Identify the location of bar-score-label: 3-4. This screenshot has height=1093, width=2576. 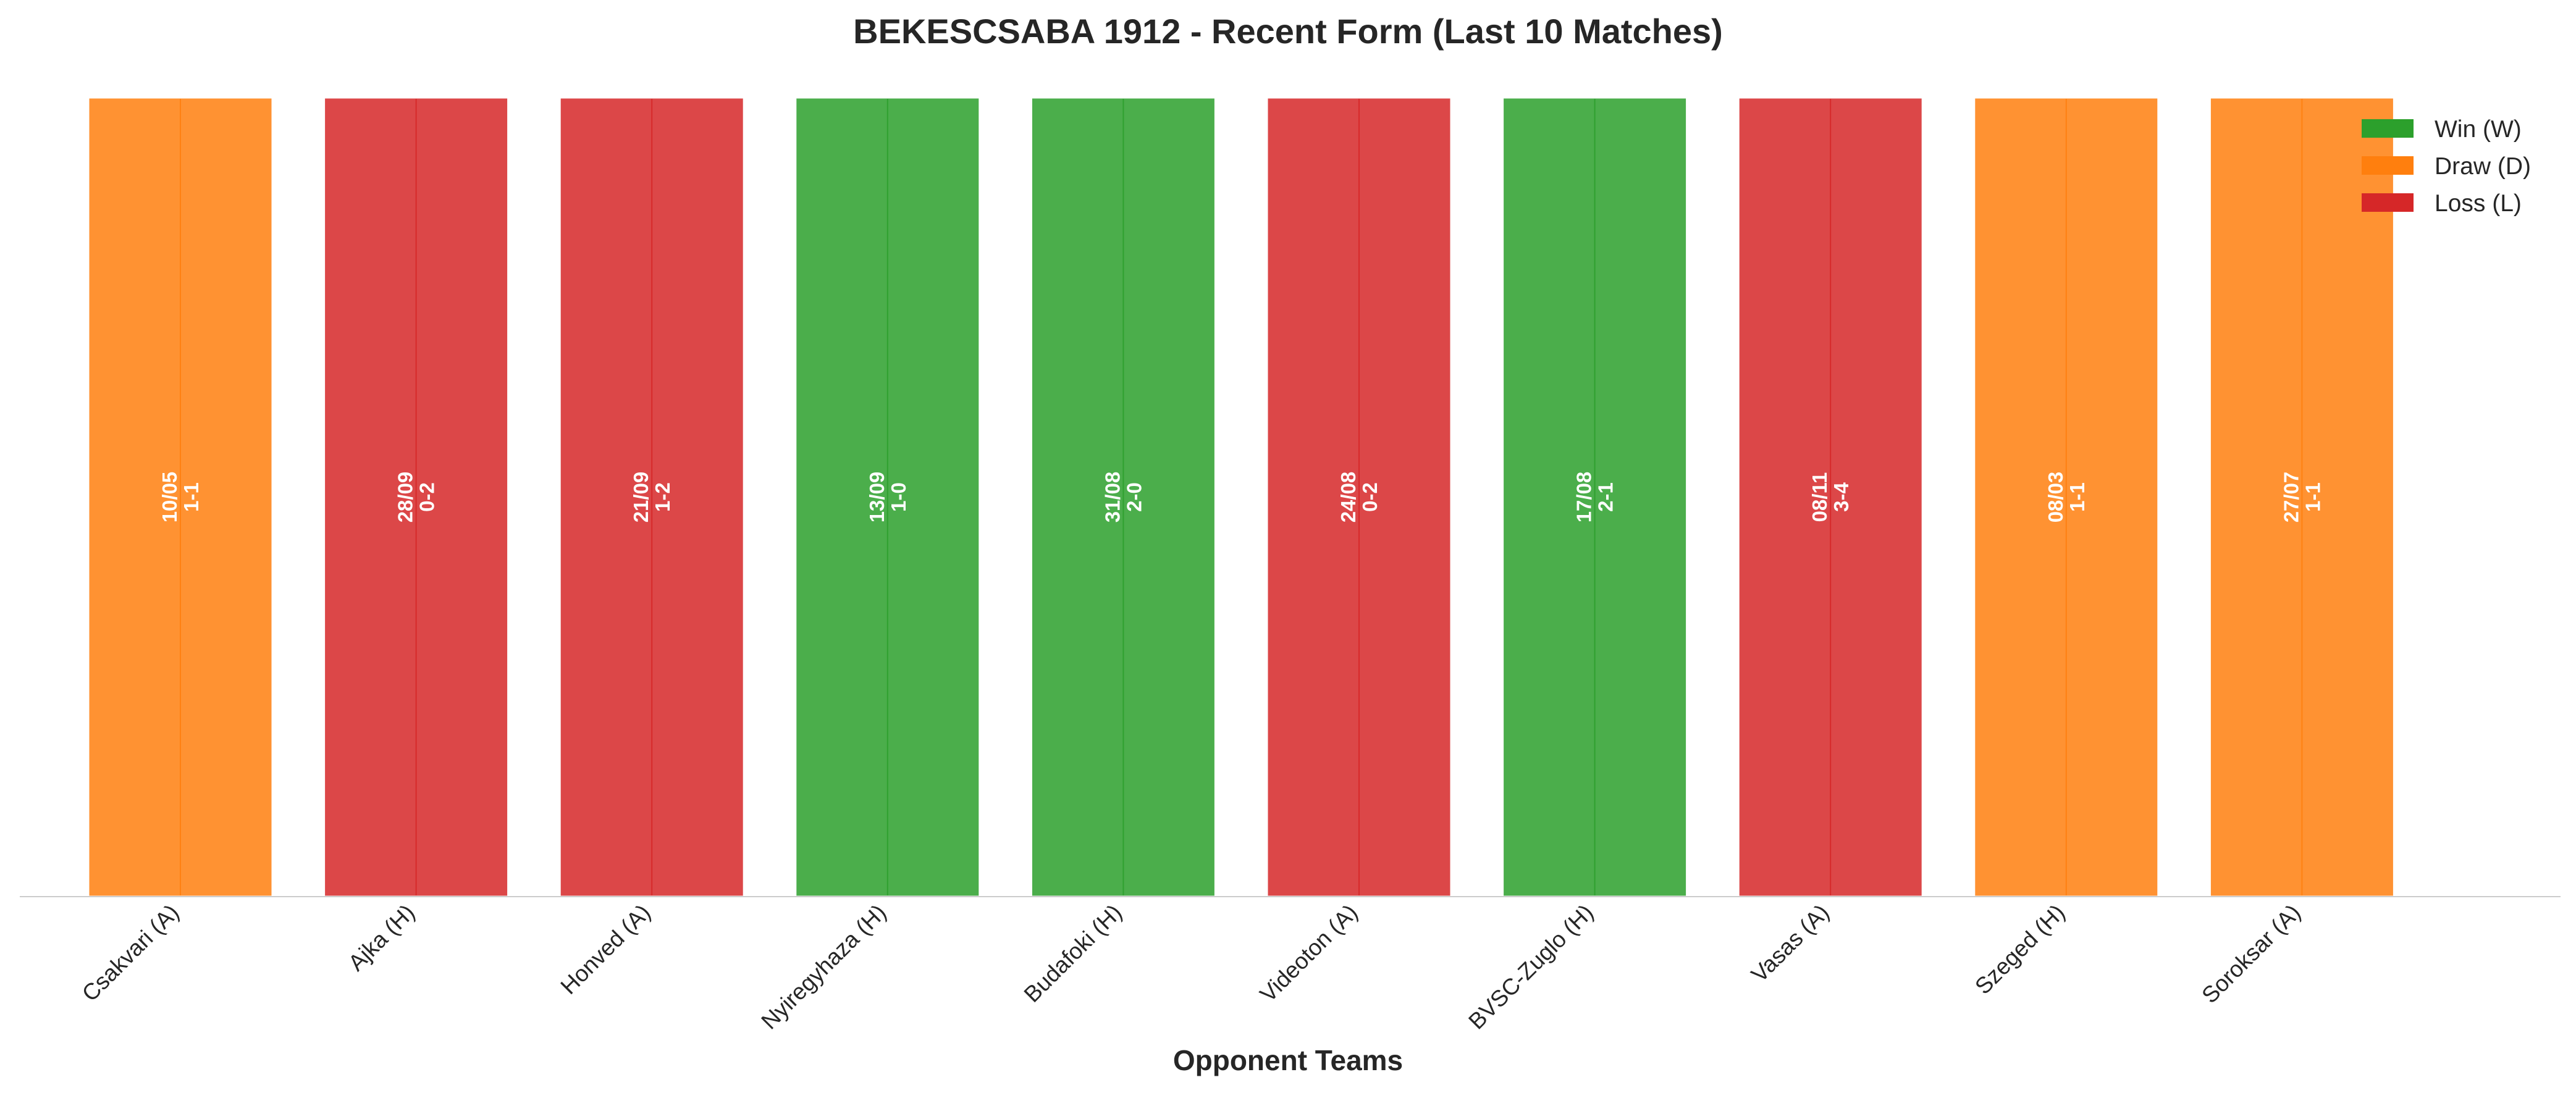
(1841, 497).